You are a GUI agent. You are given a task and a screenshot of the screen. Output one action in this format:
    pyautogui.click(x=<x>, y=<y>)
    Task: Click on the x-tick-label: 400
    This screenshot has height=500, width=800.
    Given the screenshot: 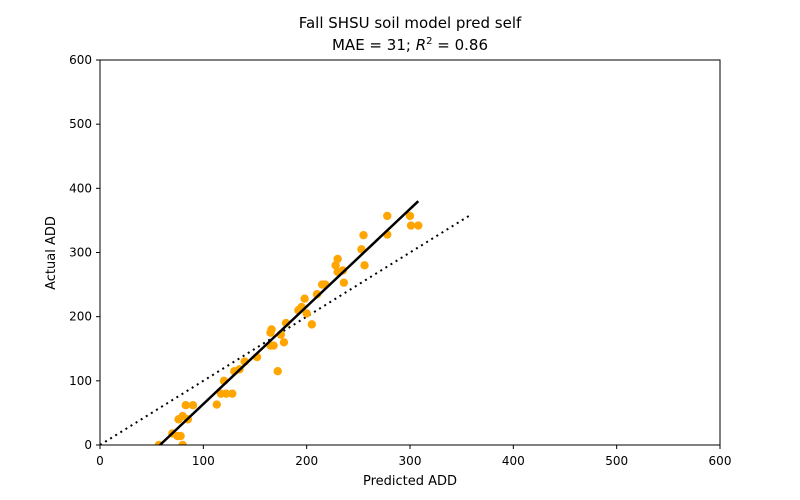 What is the action you would take?
    pyautogui.click(x=513, y=461)
    